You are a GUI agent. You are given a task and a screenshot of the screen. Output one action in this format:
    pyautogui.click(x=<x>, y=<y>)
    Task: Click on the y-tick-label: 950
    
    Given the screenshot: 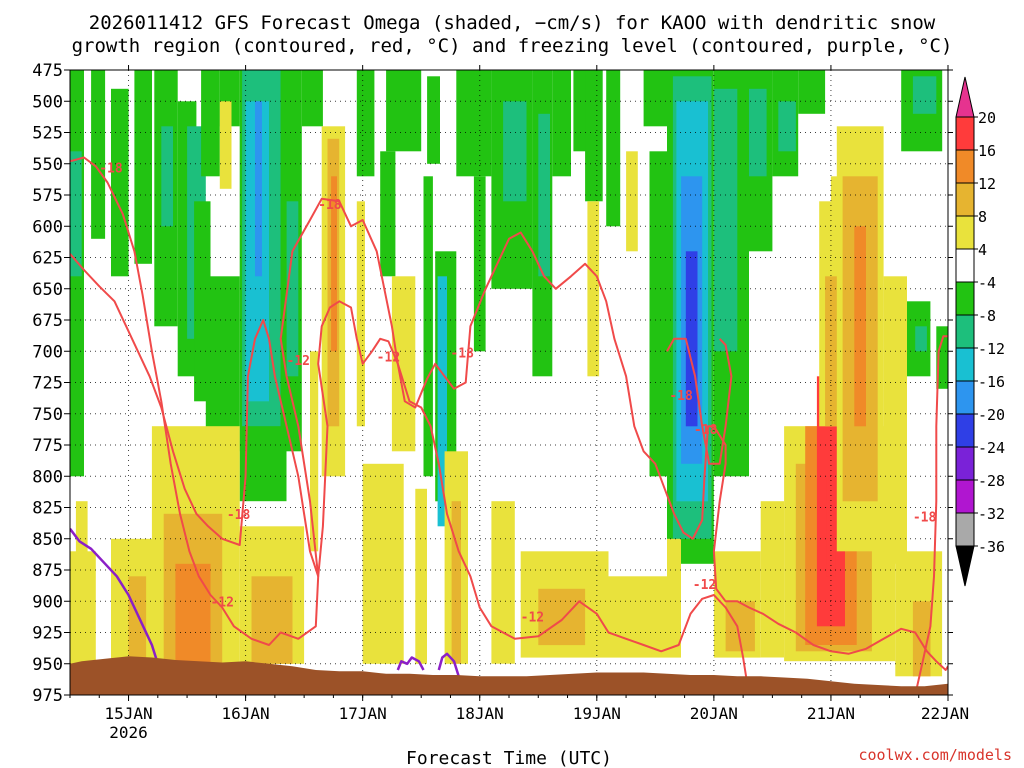 What is the action you would take?
    pyautogui.click(x=47, y=665)
    